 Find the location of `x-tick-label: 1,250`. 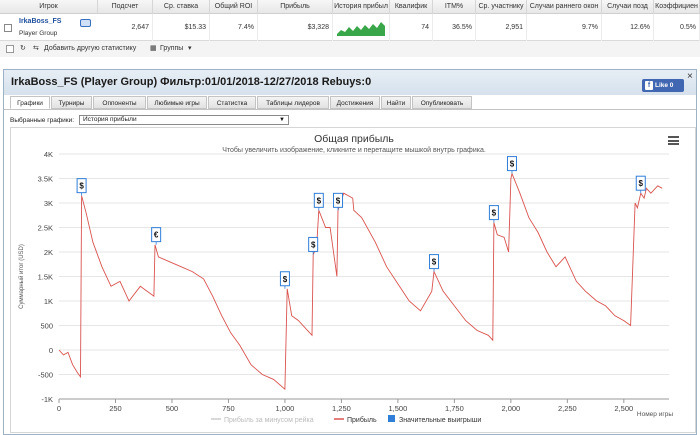

x-tick-label: 1,250 is located at coordinates (341, 408).